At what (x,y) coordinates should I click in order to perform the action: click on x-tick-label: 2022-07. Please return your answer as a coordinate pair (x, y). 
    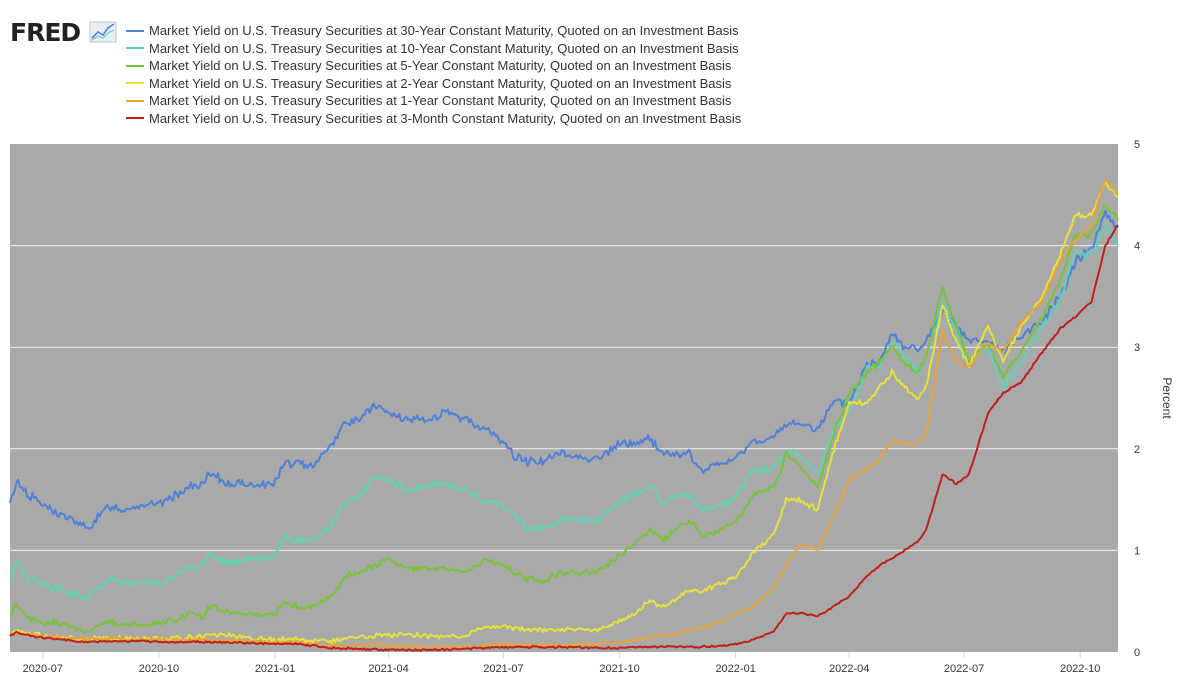
    Looking at the image, I should click on (964, 669).